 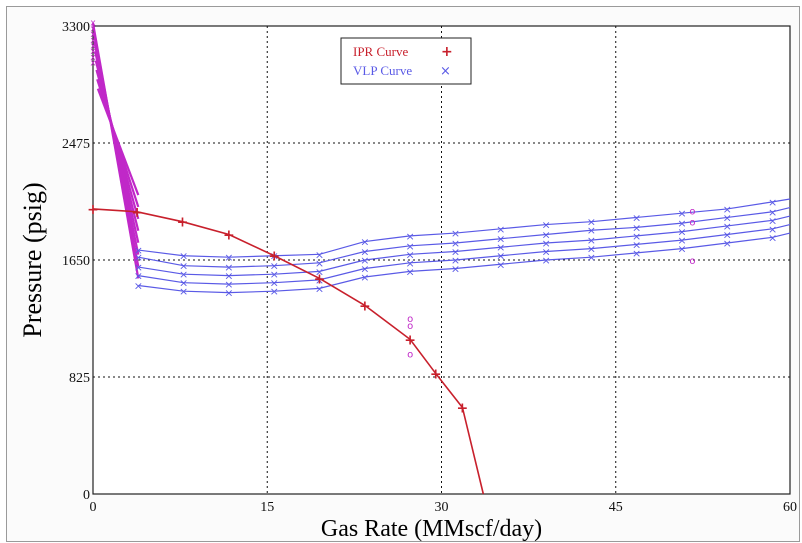 I want to click on y-tick-label: 2475, so click(x=76, y=144).